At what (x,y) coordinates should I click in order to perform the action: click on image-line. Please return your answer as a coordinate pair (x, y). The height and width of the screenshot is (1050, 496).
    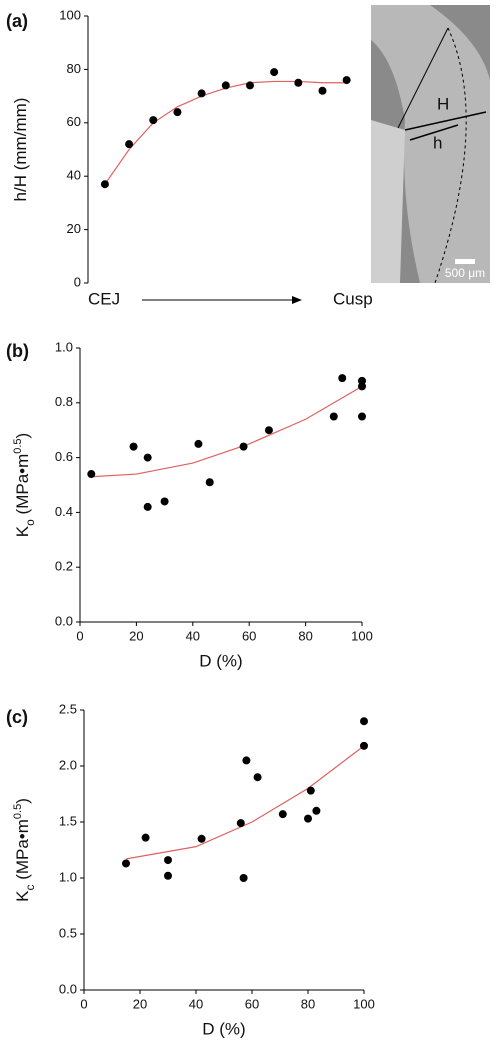
    Looking at the image, I should click on (423, 78).